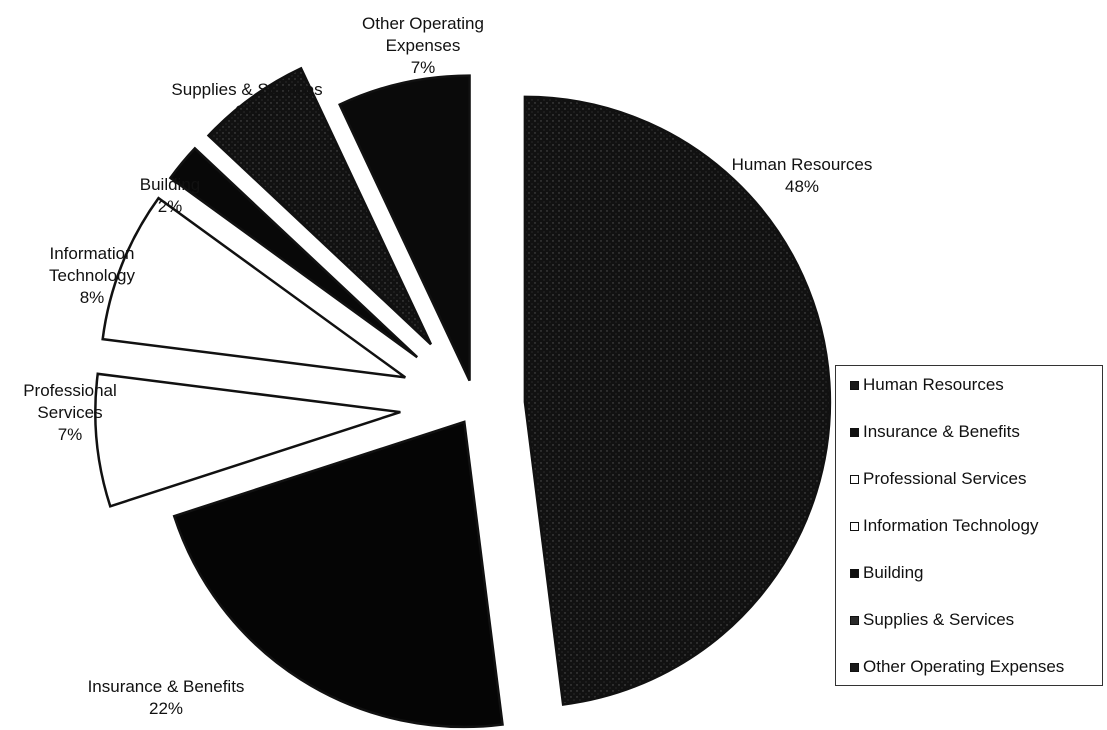  I want to click on slice-name-label: Services, so click(69, 412).